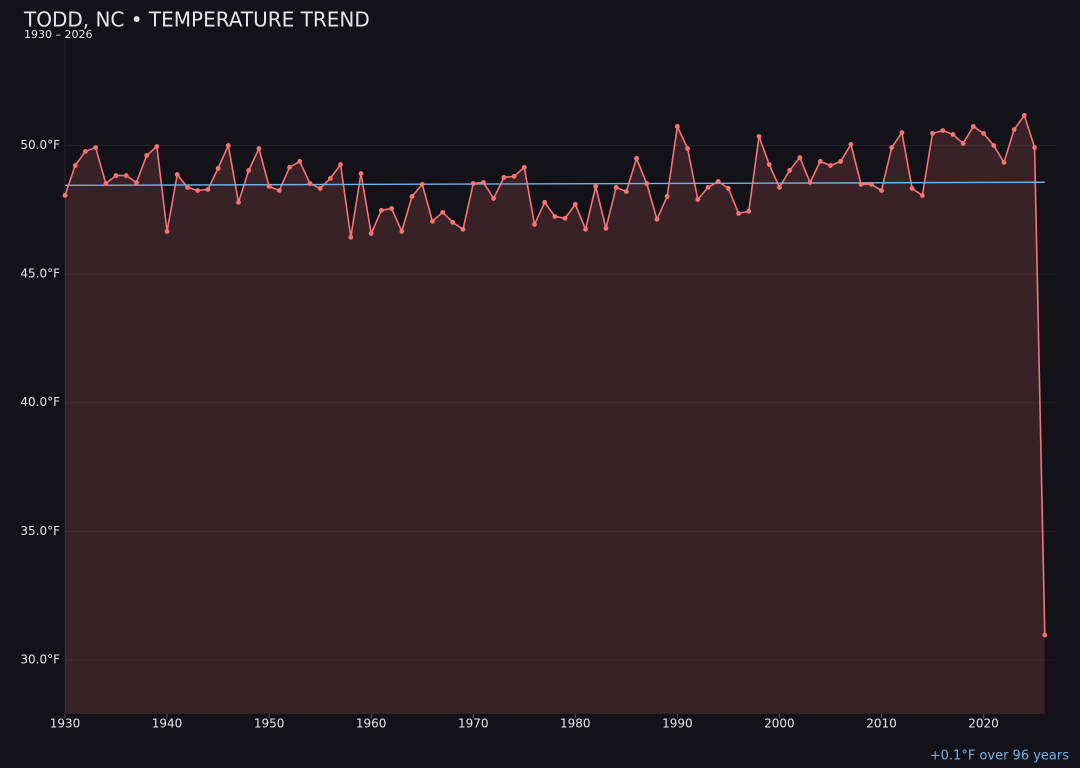  Describe the element at coordinates (473, 724) in the screenshot. I see `x-tick-label: 1970` at that location.